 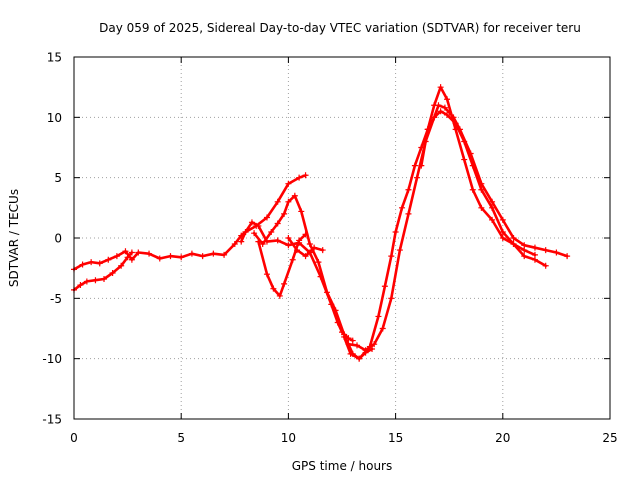 I want to click on series-points-trace-b, so click(x=103, y=271).